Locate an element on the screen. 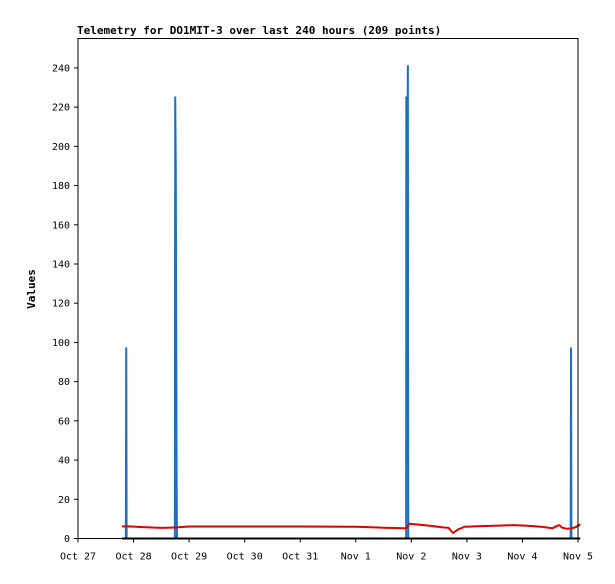 The image size is (615, 584). x-tick-label: Nov 3 is located at coordinates (467, 557).